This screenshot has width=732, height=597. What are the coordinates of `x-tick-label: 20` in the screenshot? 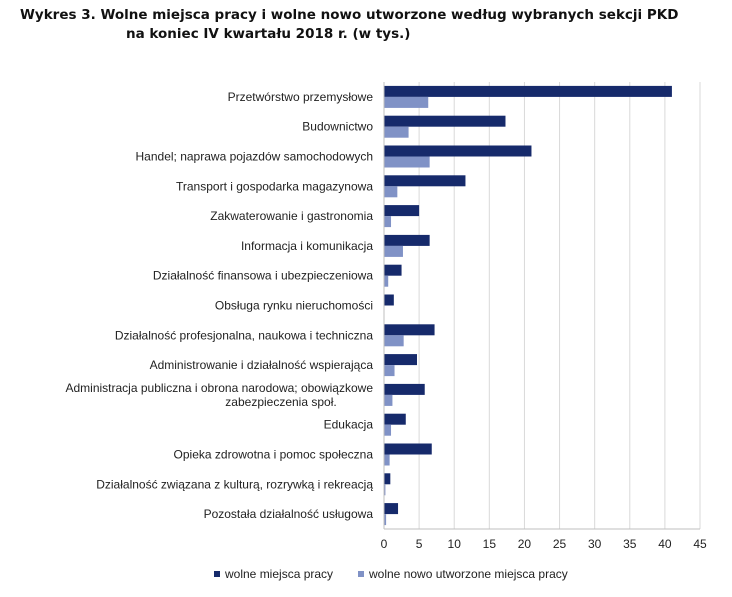 It's located at (525, 544).